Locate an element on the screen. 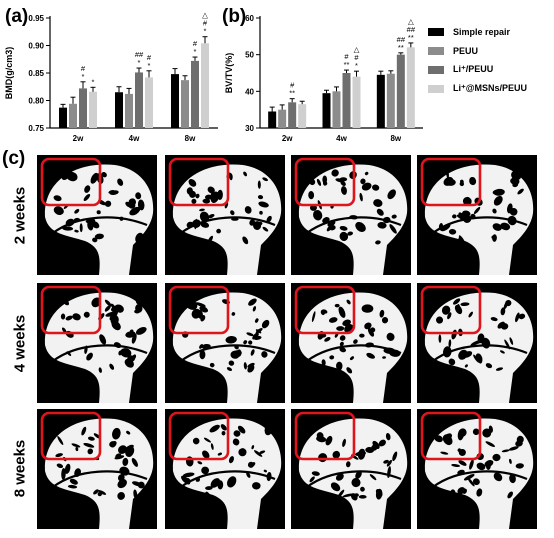  row-label-4-weeks: 4 weeks is located at coordinates (20, 343).